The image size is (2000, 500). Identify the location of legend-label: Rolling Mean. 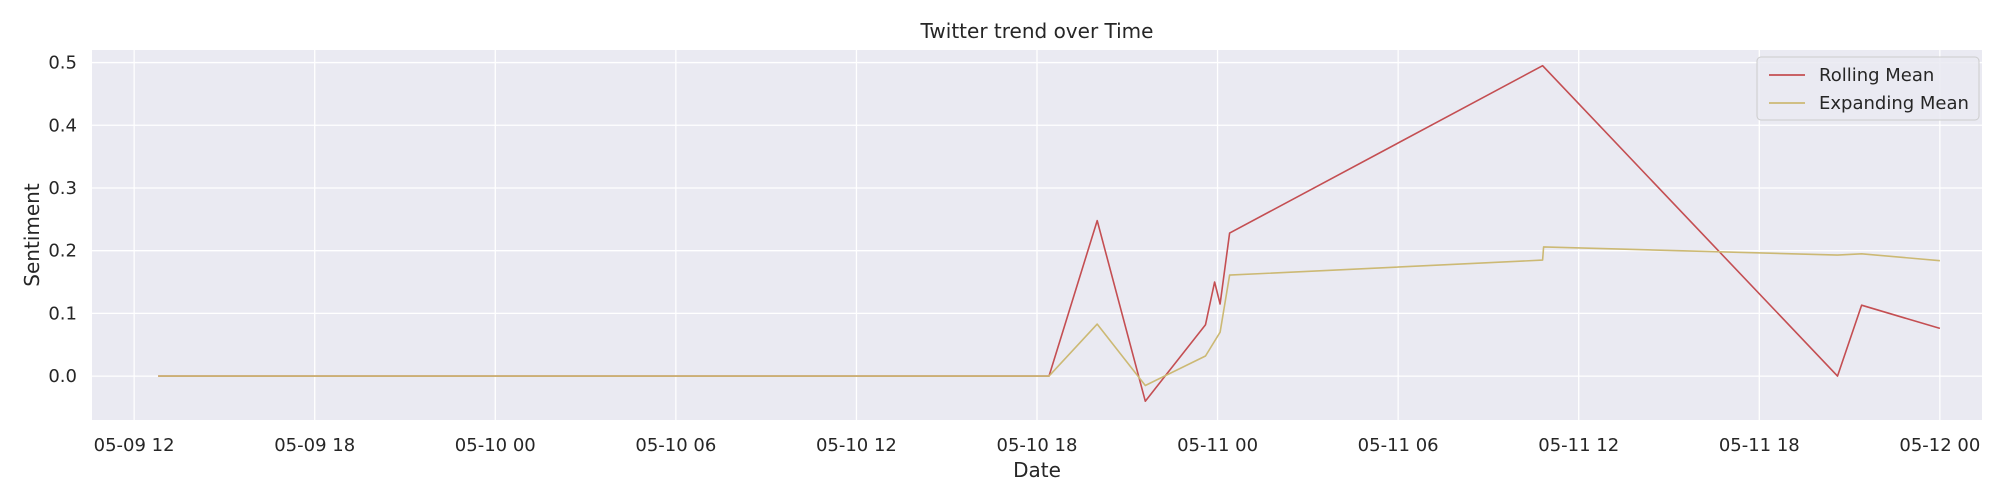
(1876, 75).